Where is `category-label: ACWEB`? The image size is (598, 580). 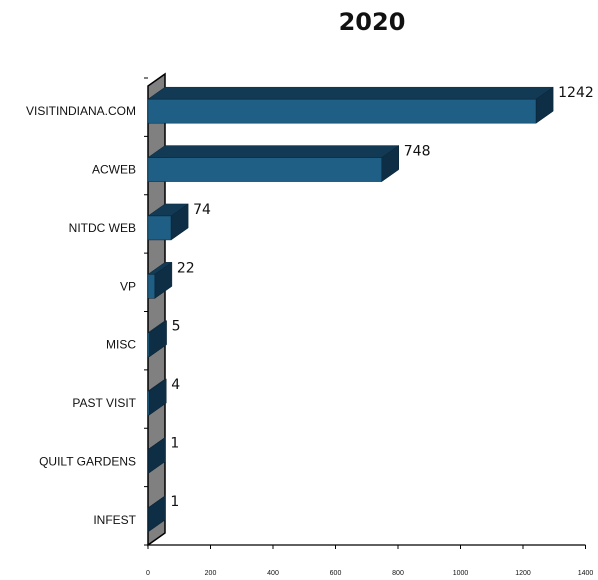
category-label: ACWEB is located at coordinates (114, 170).